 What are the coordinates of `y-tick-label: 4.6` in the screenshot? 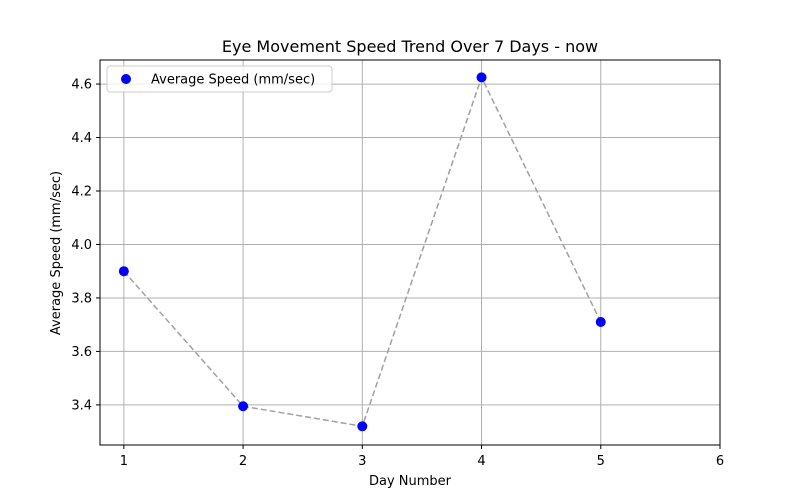 It's located at (81, 85).